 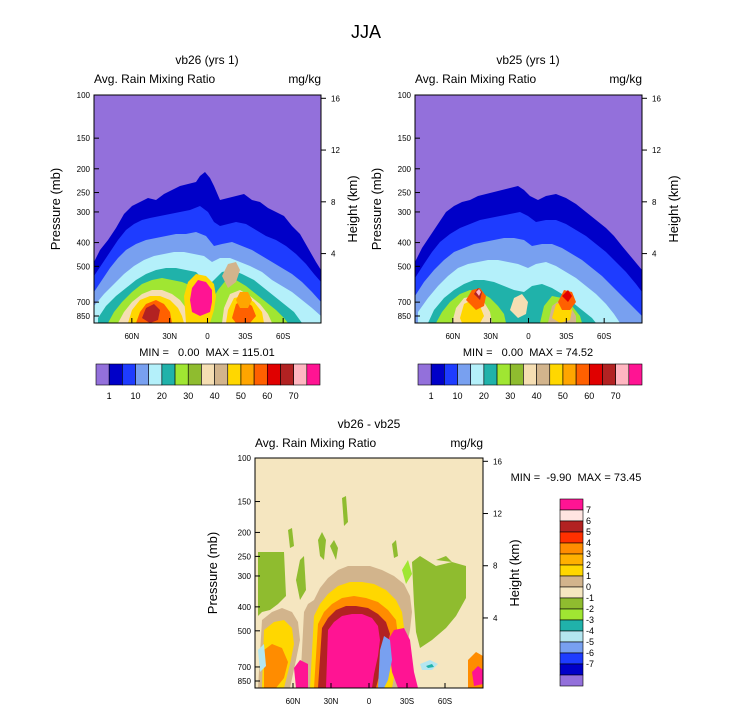 What do you see at coordinates (245, 667) in the screenshot?
I see `y-tick-label: 700` at bounding box center [245, 667].